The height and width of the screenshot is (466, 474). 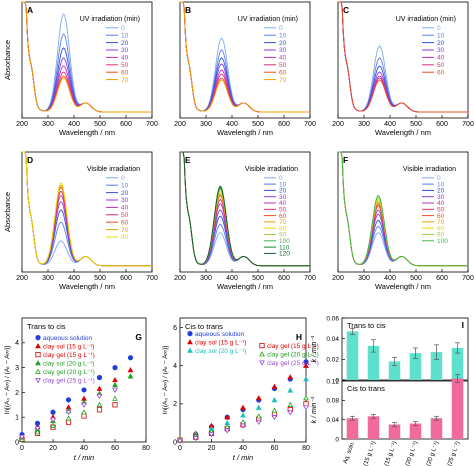 What do you see at coordinates (442, 241) in the screenshot?
I see `legend-entry-100: 100` at bounding box center [442, 241].